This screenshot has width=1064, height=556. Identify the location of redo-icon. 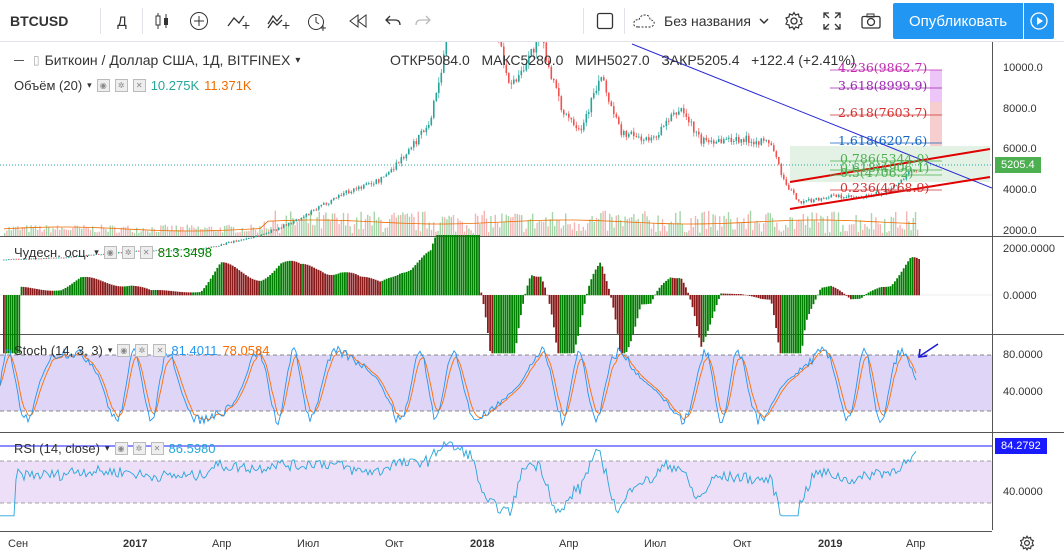
(423, 21).